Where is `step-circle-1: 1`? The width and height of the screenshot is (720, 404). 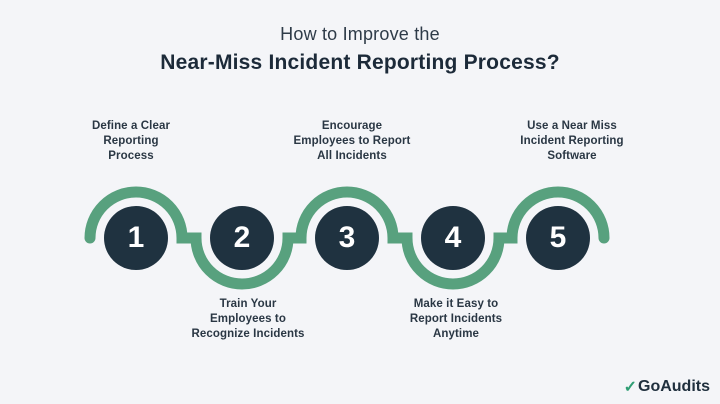 step-circle-1: 1 is located at coordinates (136, 238).